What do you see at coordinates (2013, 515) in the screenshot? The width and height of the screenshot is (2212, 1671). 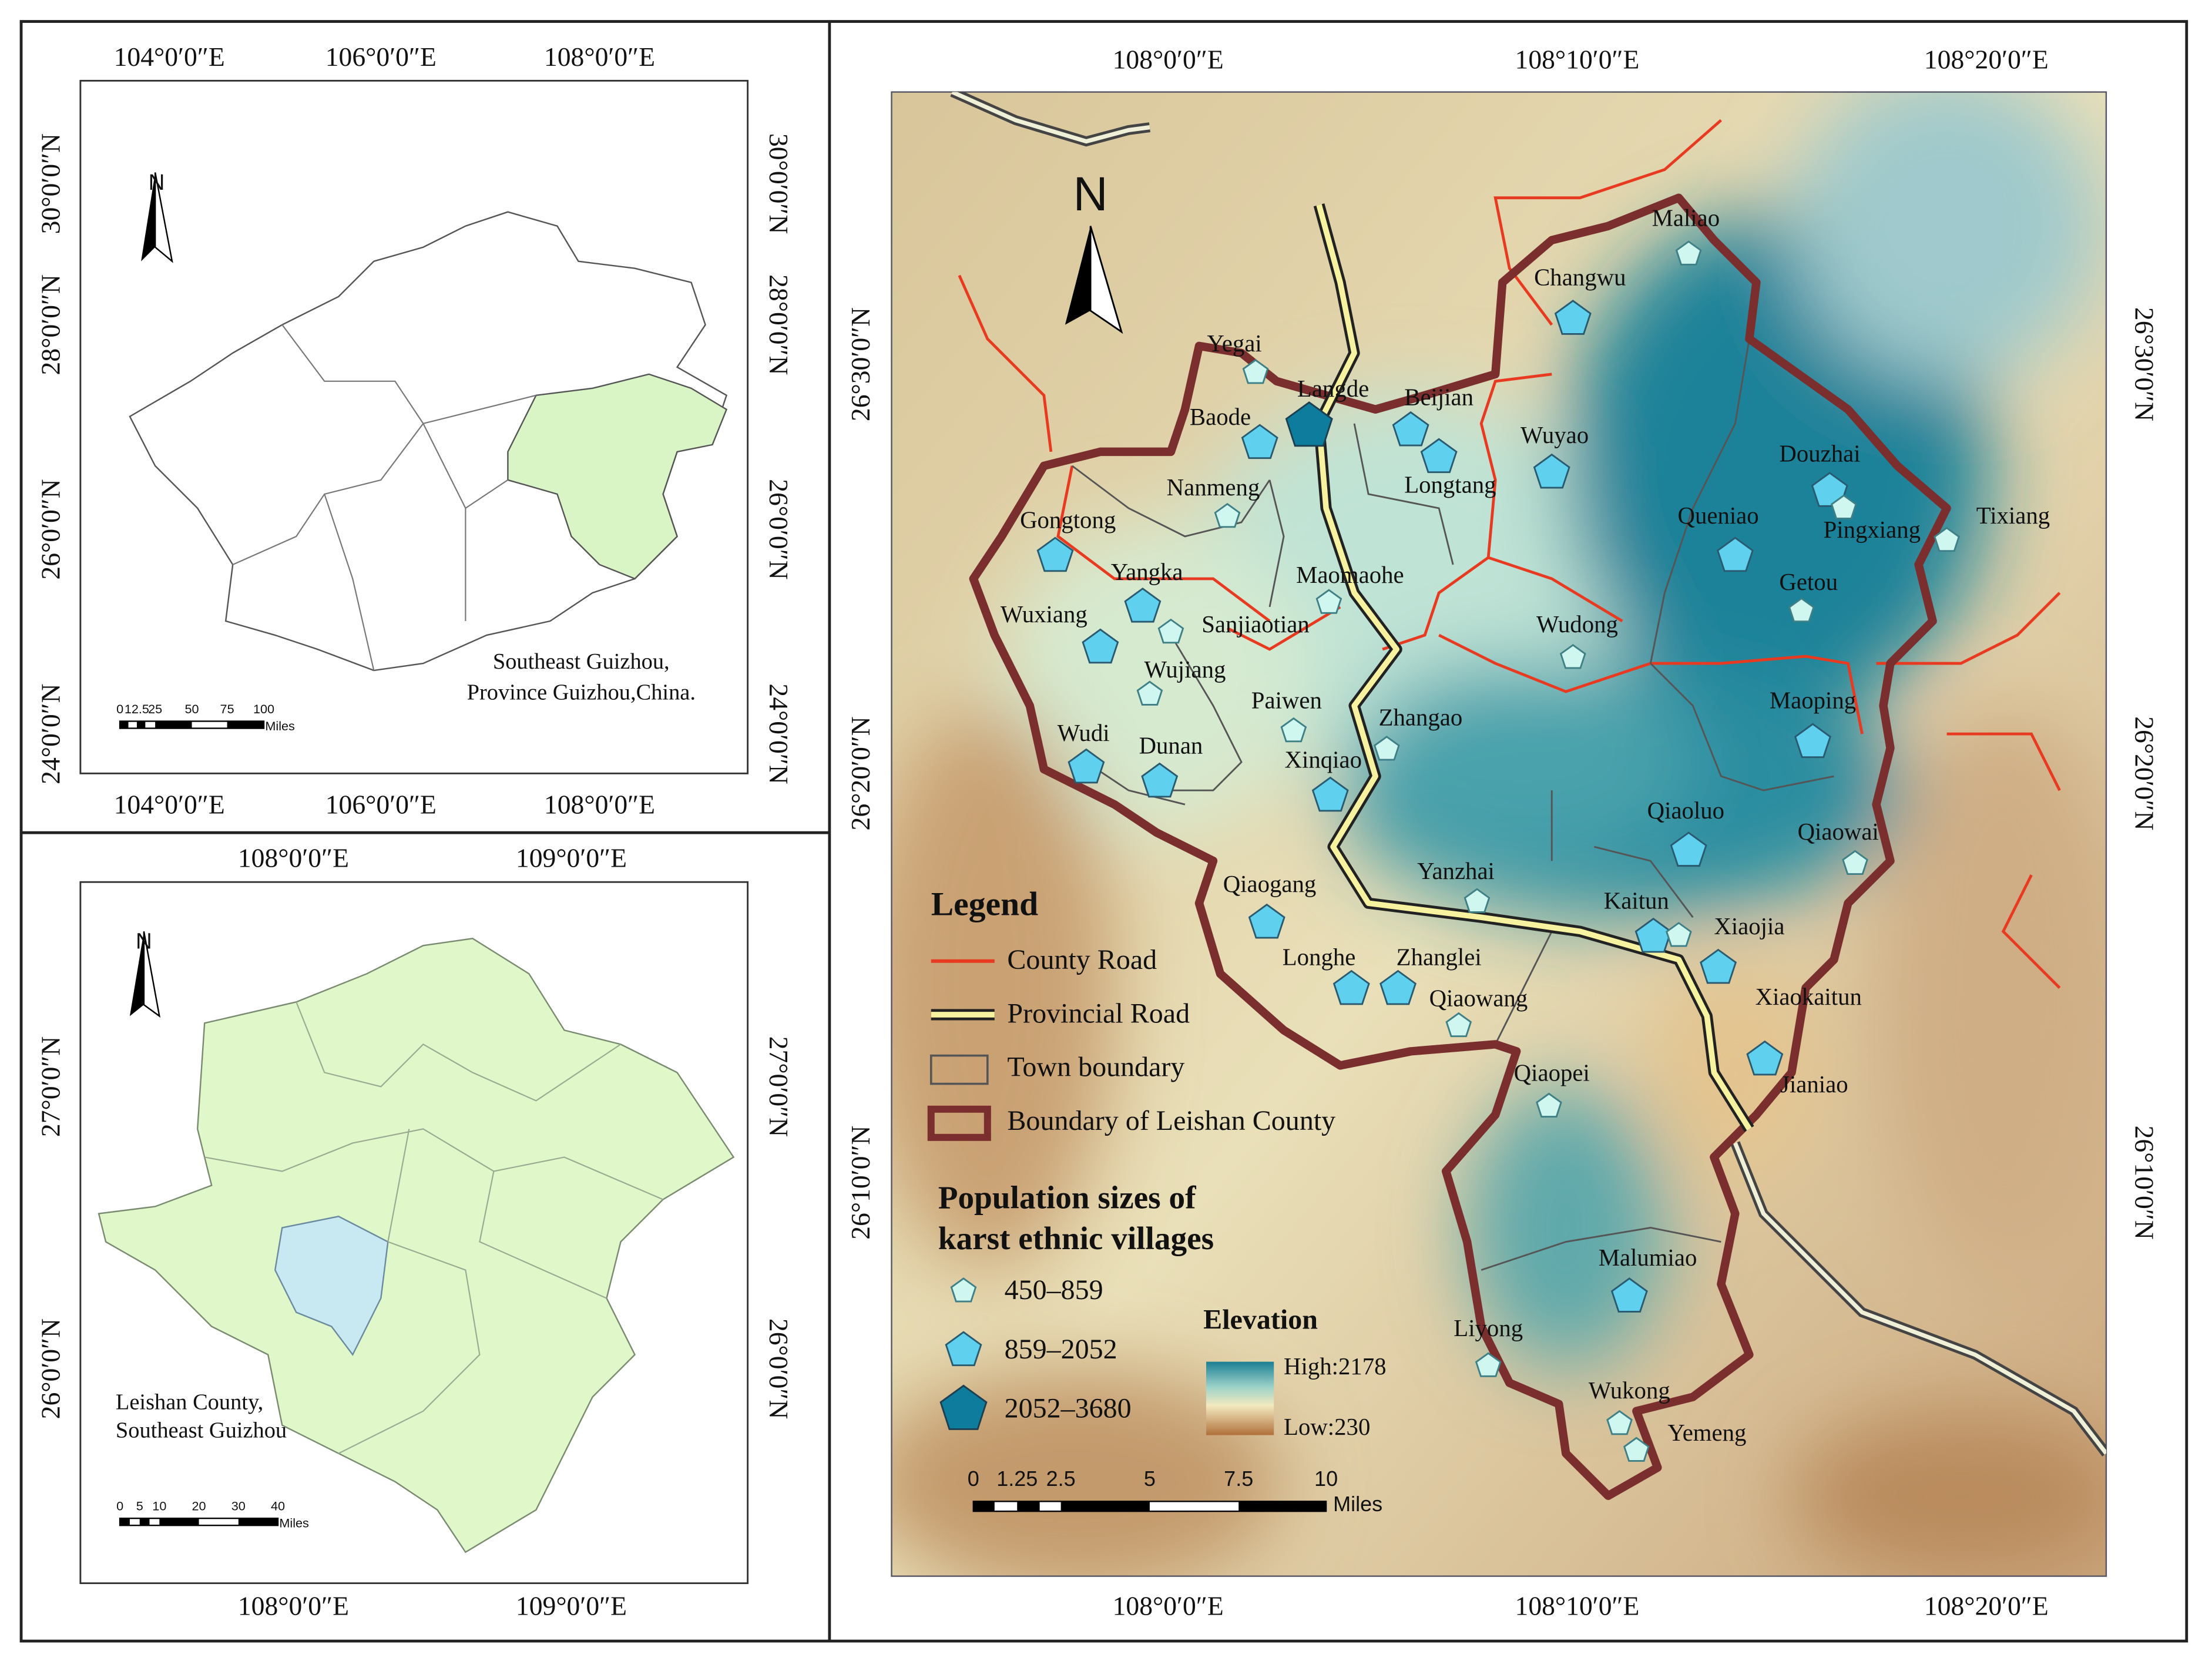 I see `village-label: Tixiang` at bounding box center [2013, 515].